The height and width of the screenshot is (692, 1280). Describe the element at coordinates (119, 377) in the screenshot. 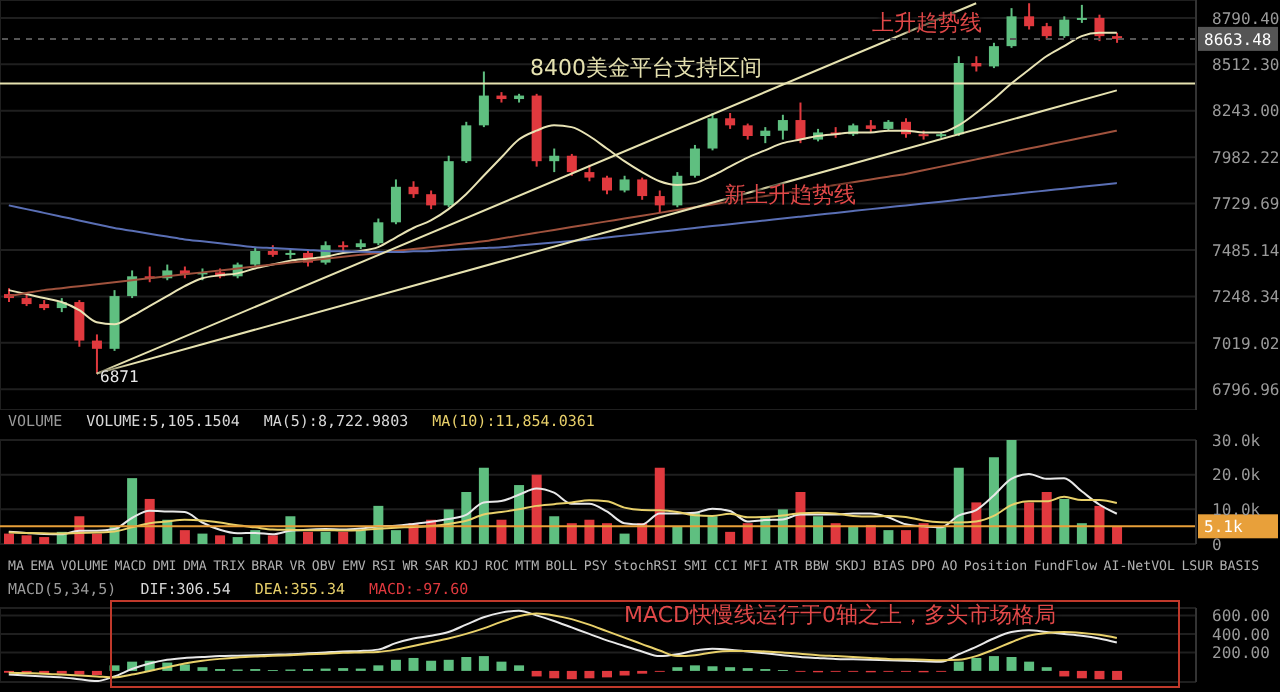

I see `annotation: 6871` at that location.